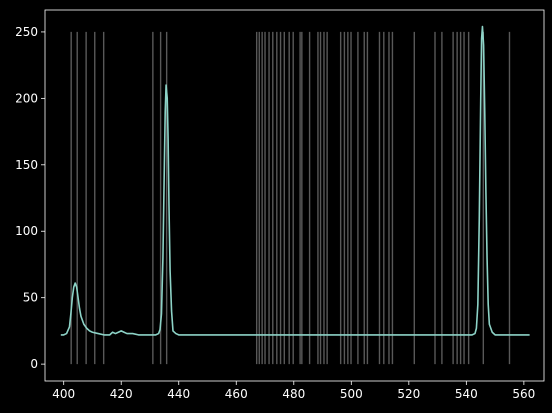 This screenshot has width=552, height=413. Describe the element at coordinates (30, 298) in the screenshot. I see `y-tick-label: 50` at that location.